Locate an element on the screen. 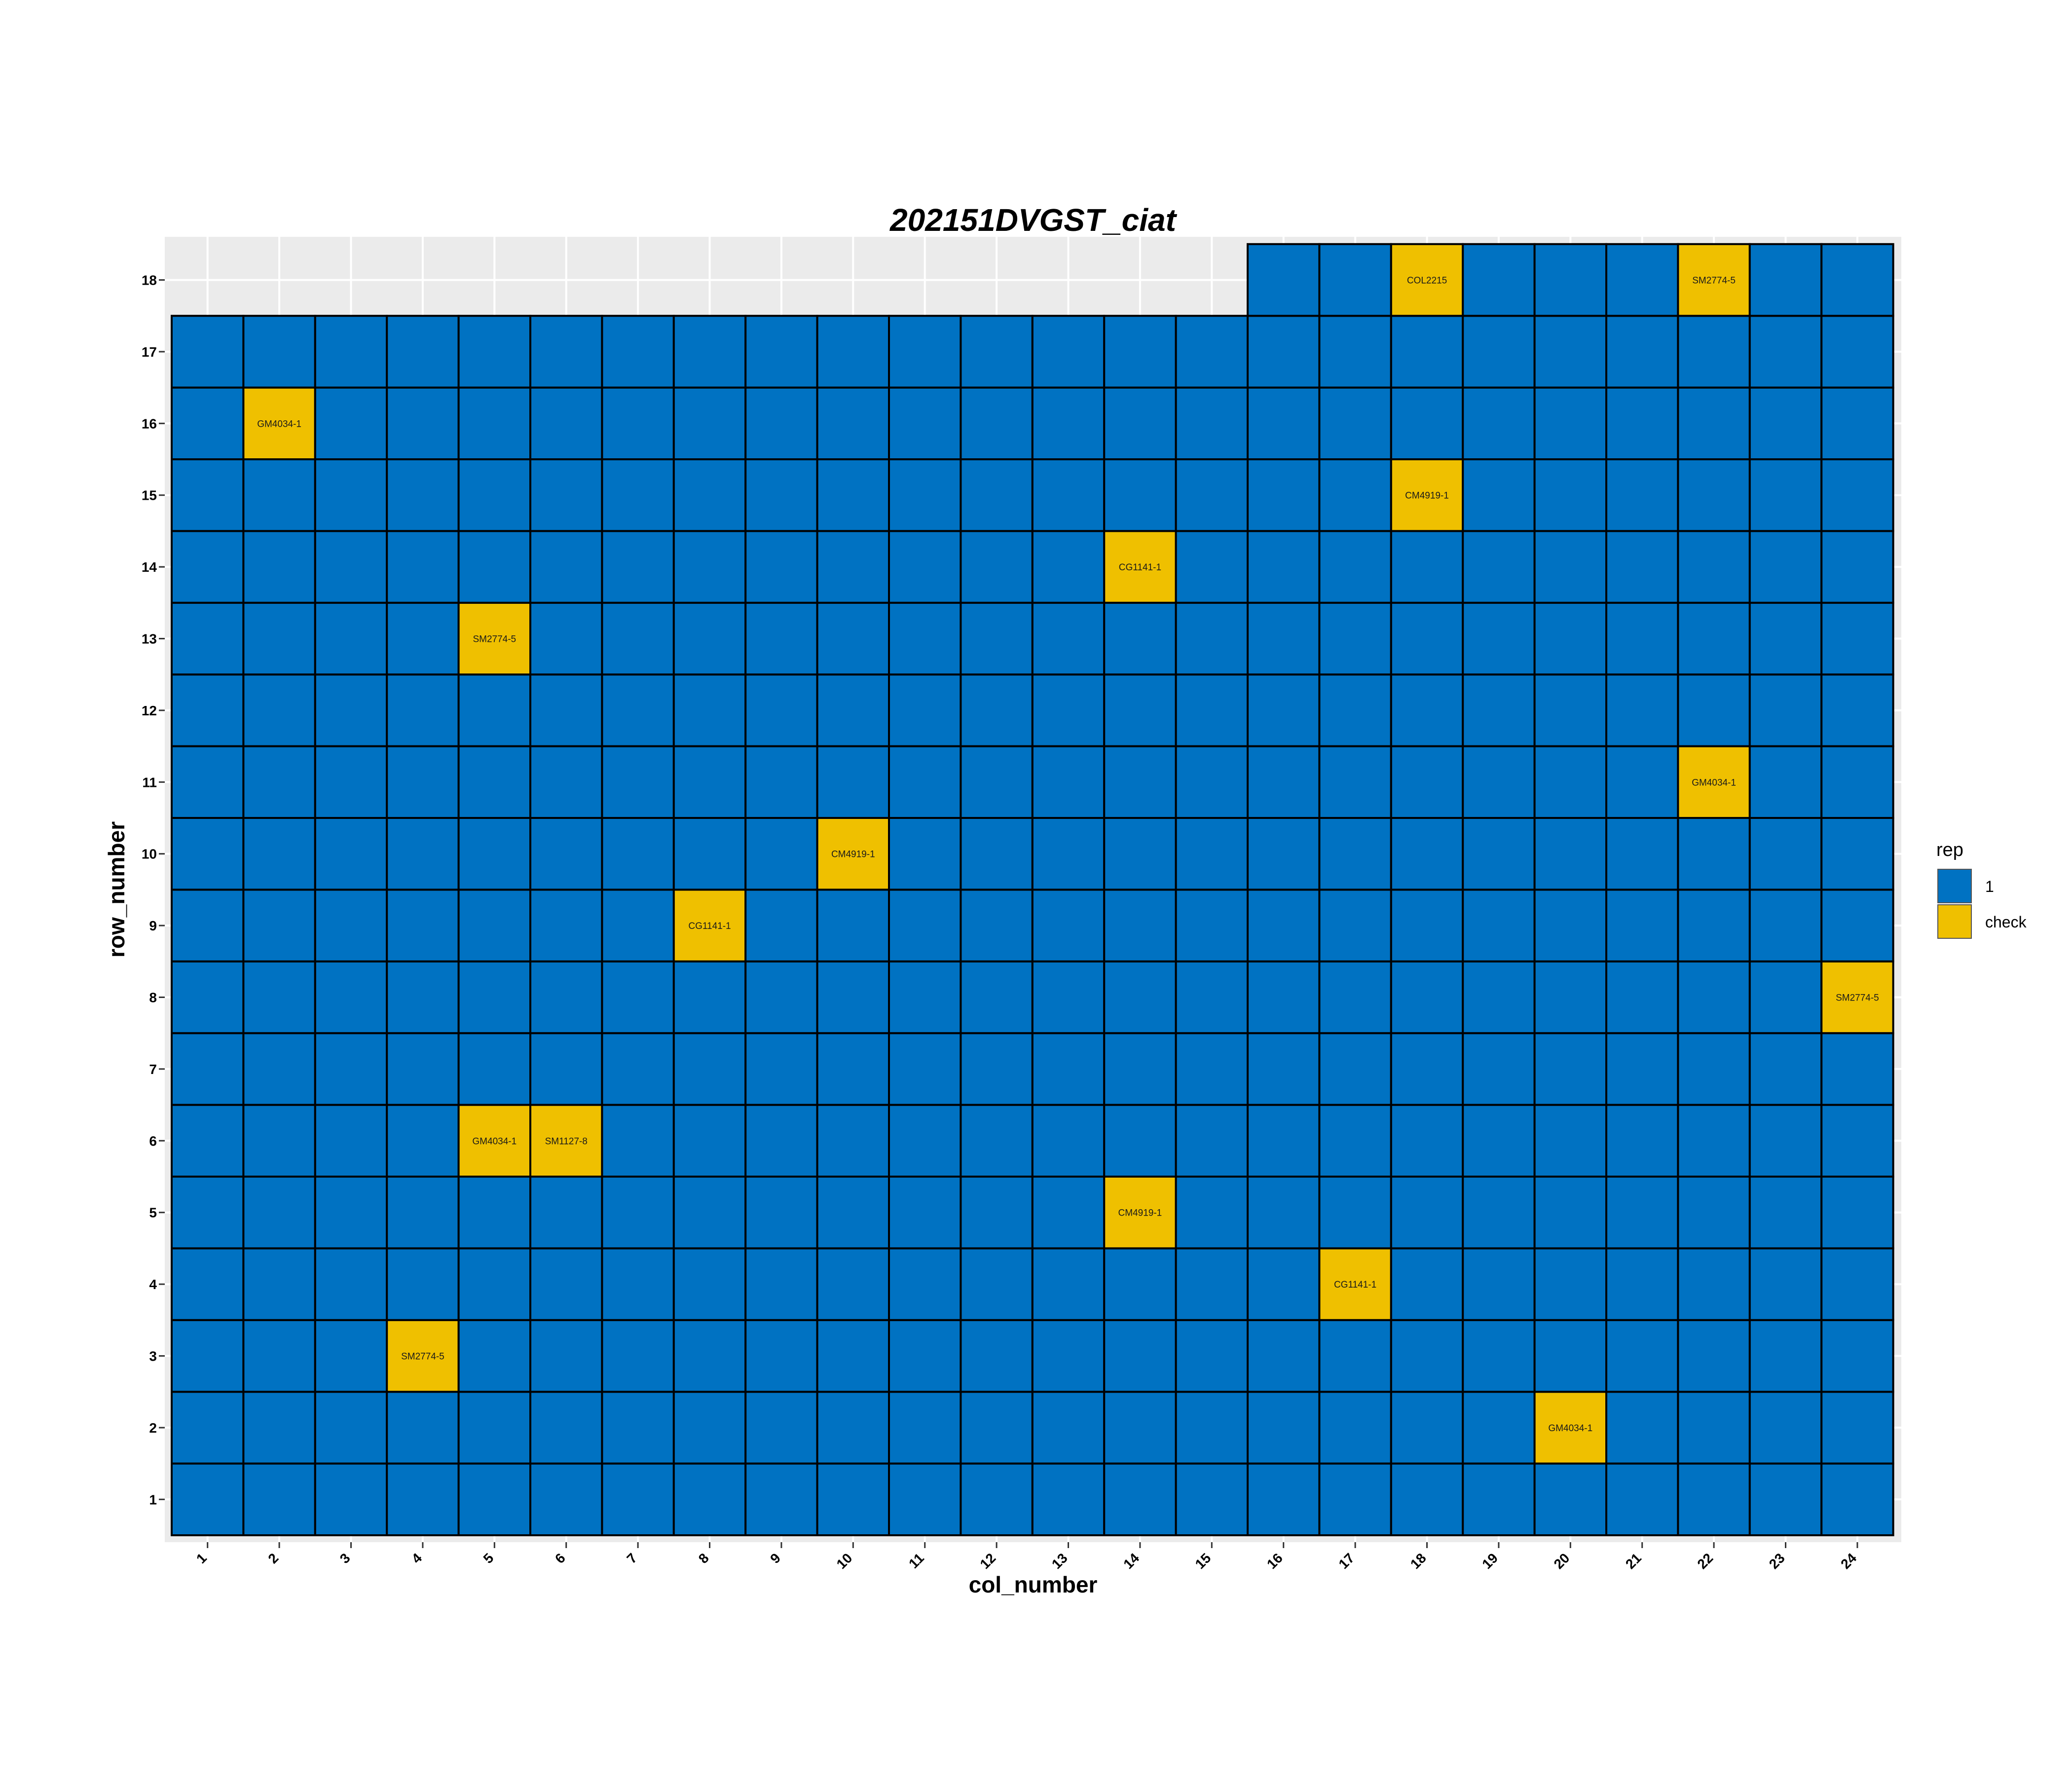  y-tick-label: 11 is located at coordinates (150, 783).